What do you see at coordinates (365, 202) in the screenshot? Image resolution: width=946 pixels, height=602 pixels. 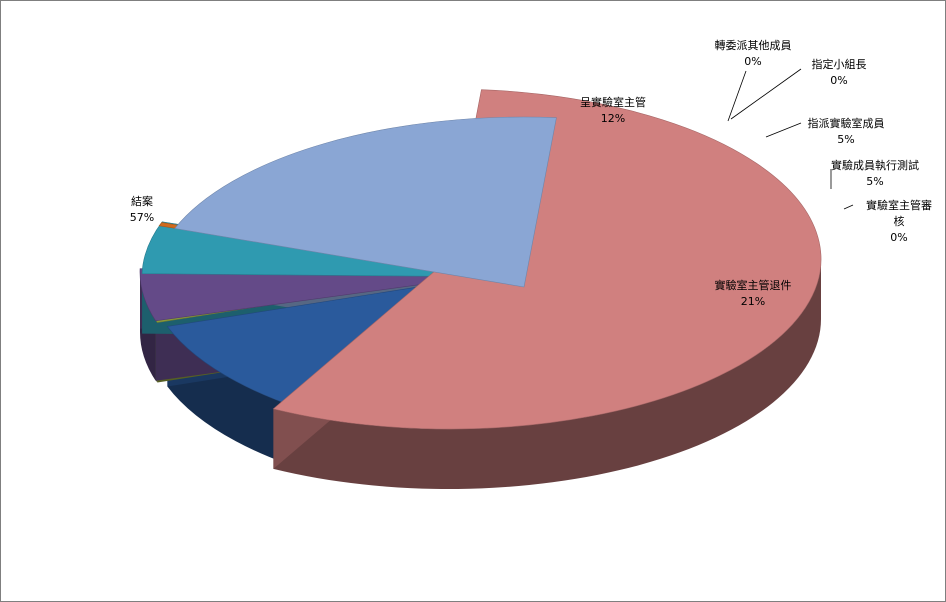 I see `slice-7-top` at bounding box center [365, 202].